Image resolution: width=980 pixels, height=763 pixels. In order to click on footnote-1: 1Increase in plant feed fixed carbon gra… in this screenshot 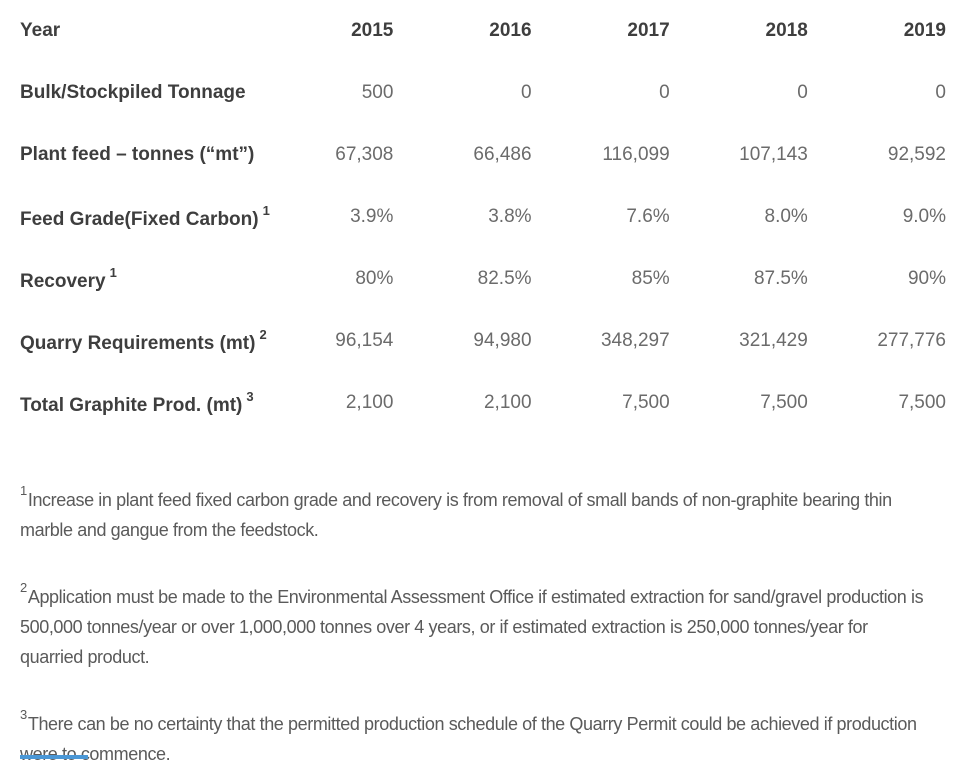, I will do `click(472, 510)`.